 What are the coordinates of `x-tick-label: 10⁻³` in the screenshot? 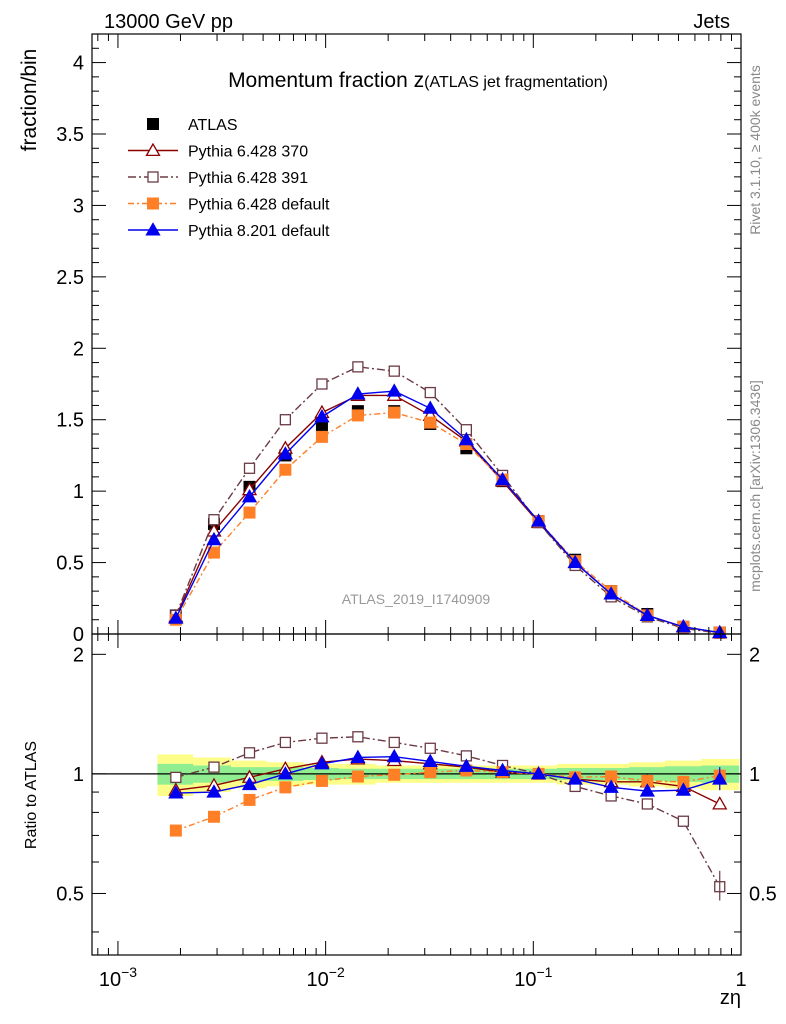 It's located at (118, 977).